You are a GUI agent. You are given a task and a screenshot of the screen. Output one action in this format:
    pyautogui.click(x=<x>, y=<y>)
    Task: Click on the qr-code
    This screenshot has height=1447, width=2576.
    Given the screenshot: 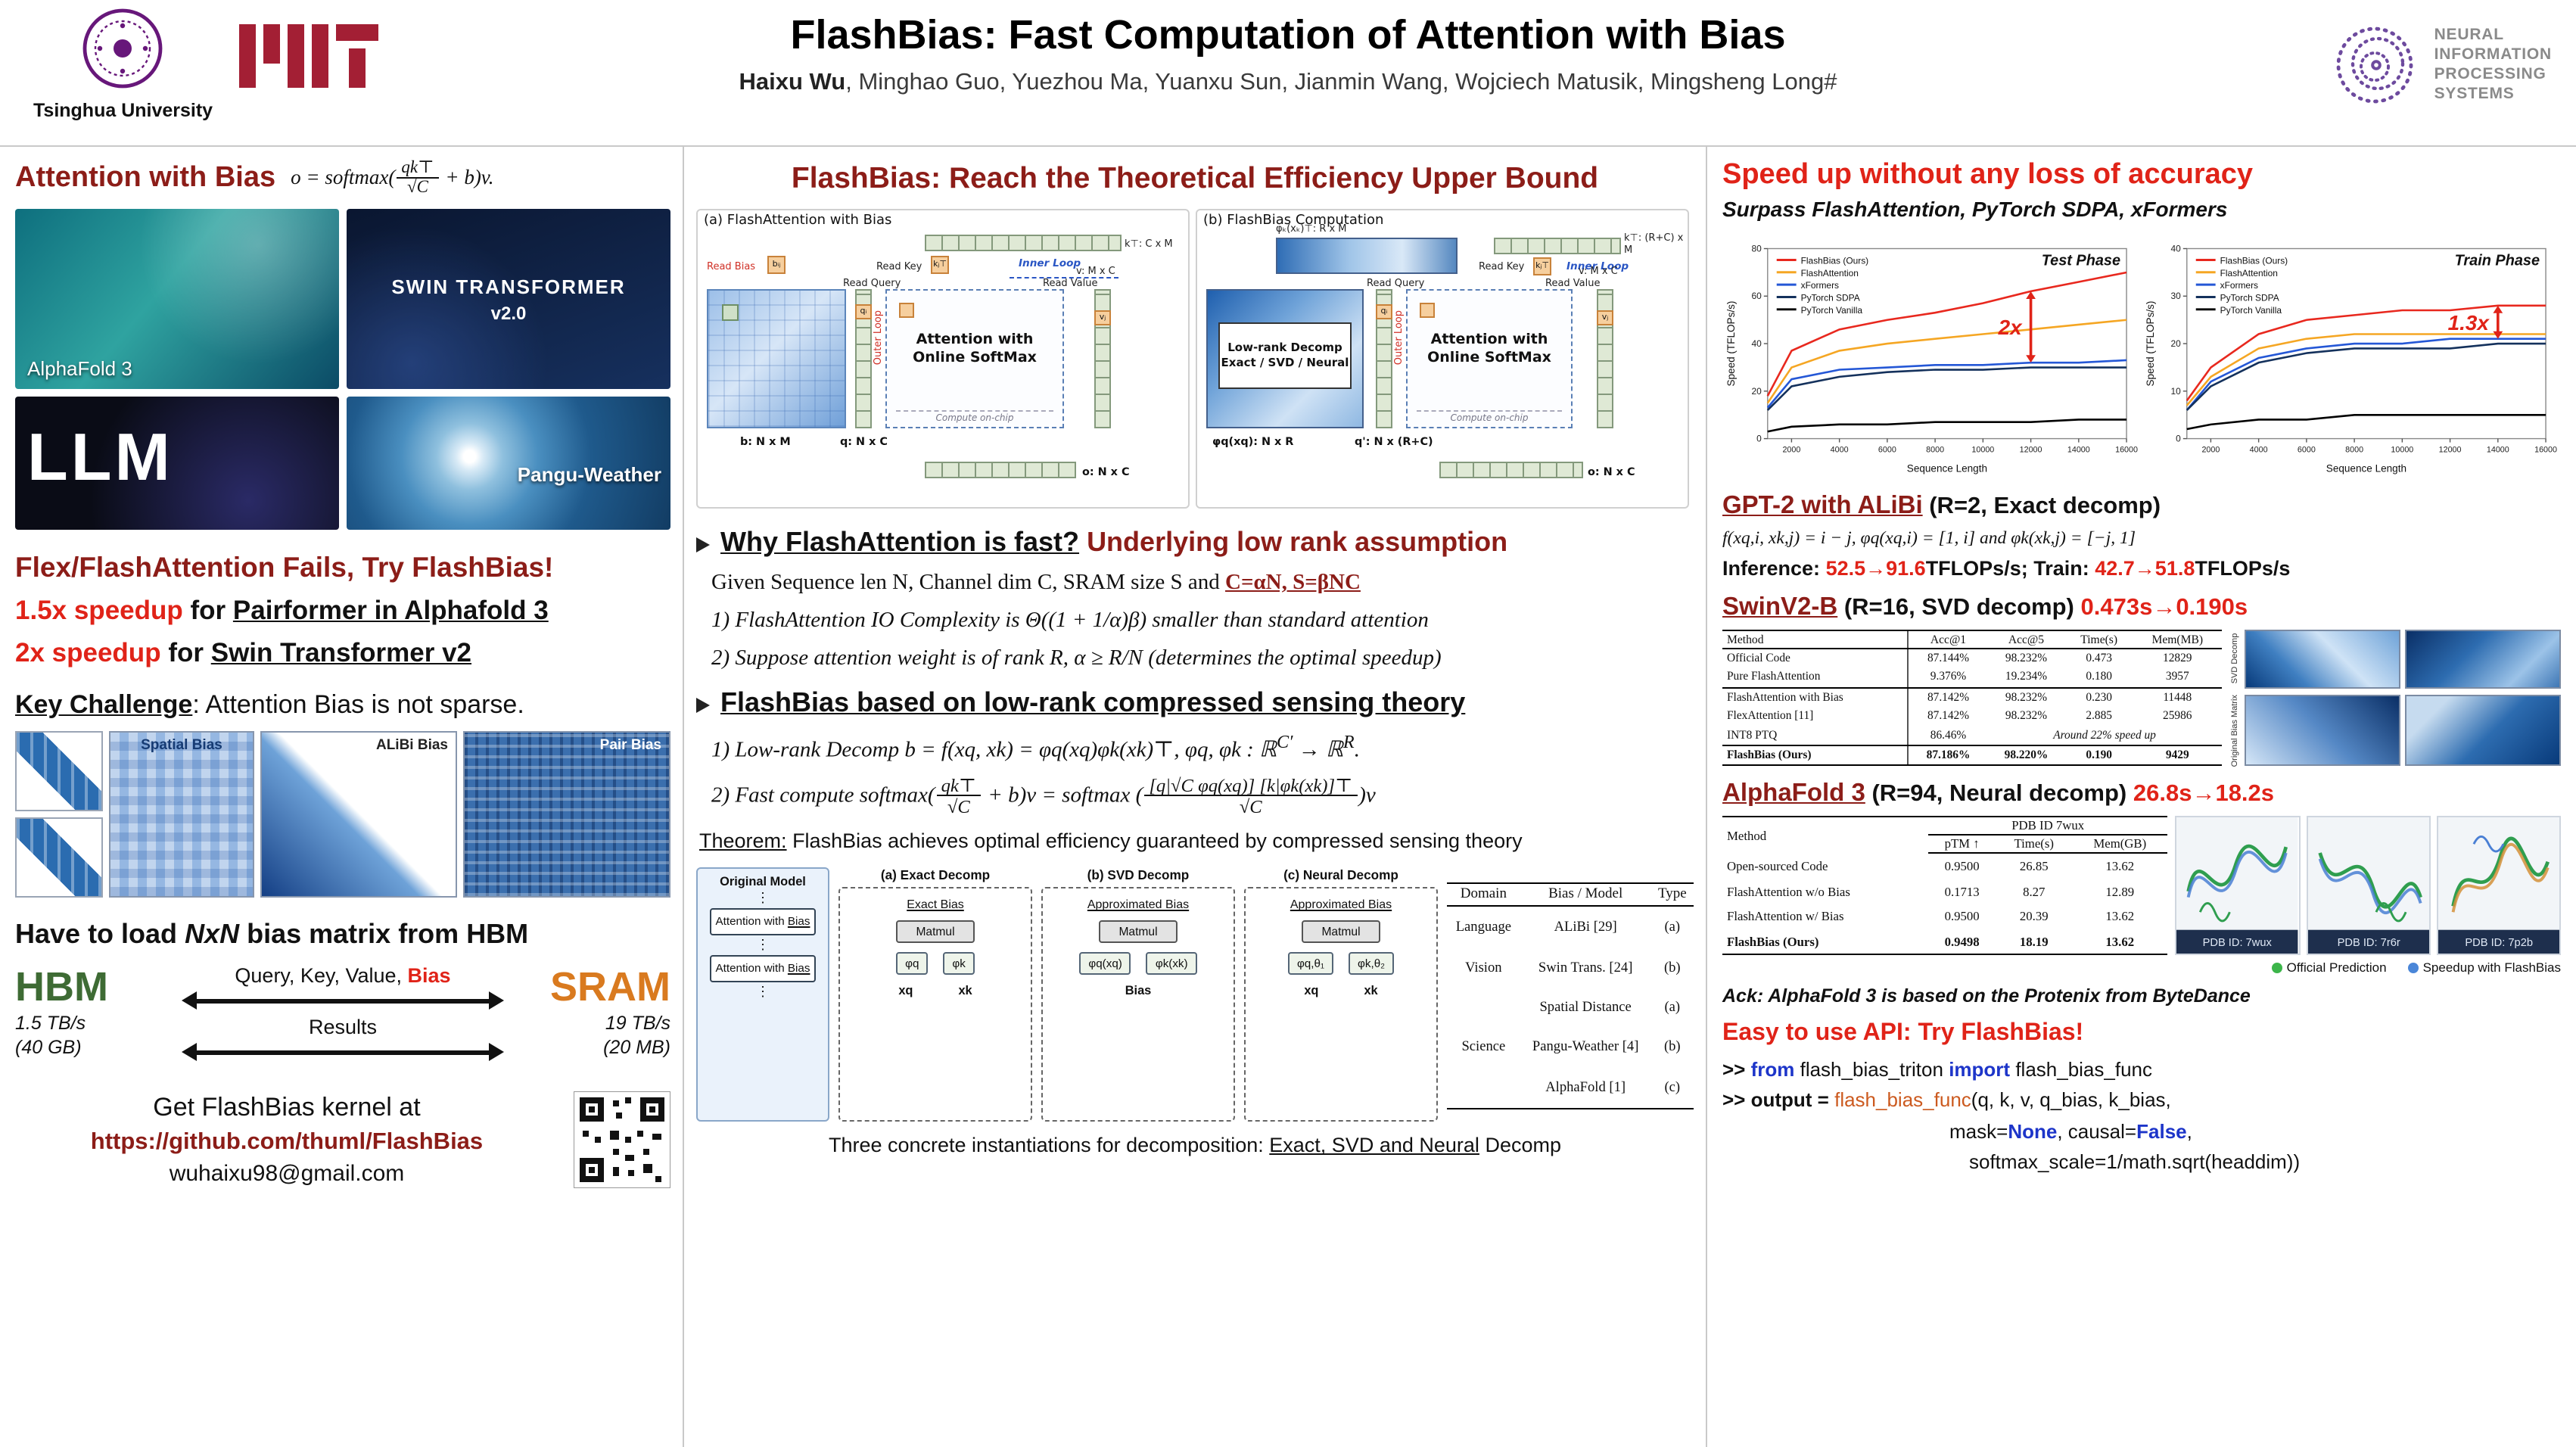 What is the action you would take?
    pyautogui.click(x=622, y=1139)
    